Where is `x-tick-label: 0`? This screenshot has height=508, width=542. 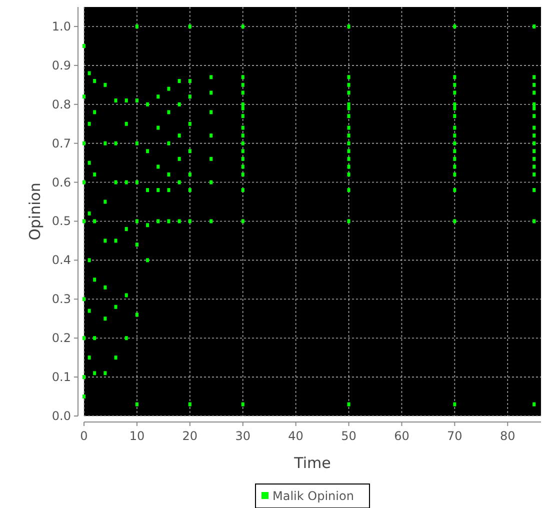
x-tick-label: 0 is located at coordinates (84, 436).